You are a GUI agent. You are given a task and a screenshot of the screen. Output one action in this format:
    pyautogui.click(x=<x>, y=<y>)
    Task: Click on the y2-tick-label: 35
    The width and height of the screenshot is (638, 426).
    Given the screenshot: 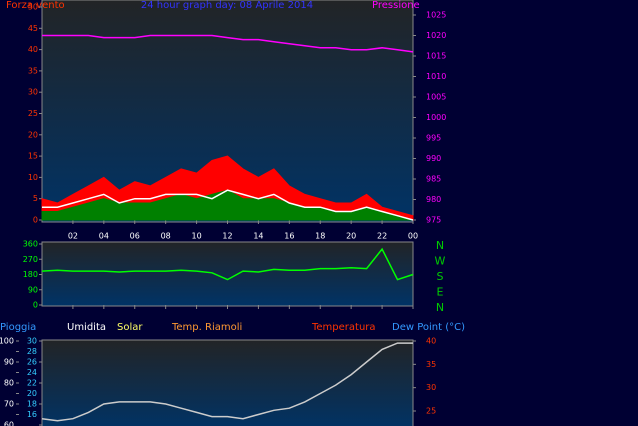 What is the action you would take?
    pyautogui.click(x=431, y=364)
    